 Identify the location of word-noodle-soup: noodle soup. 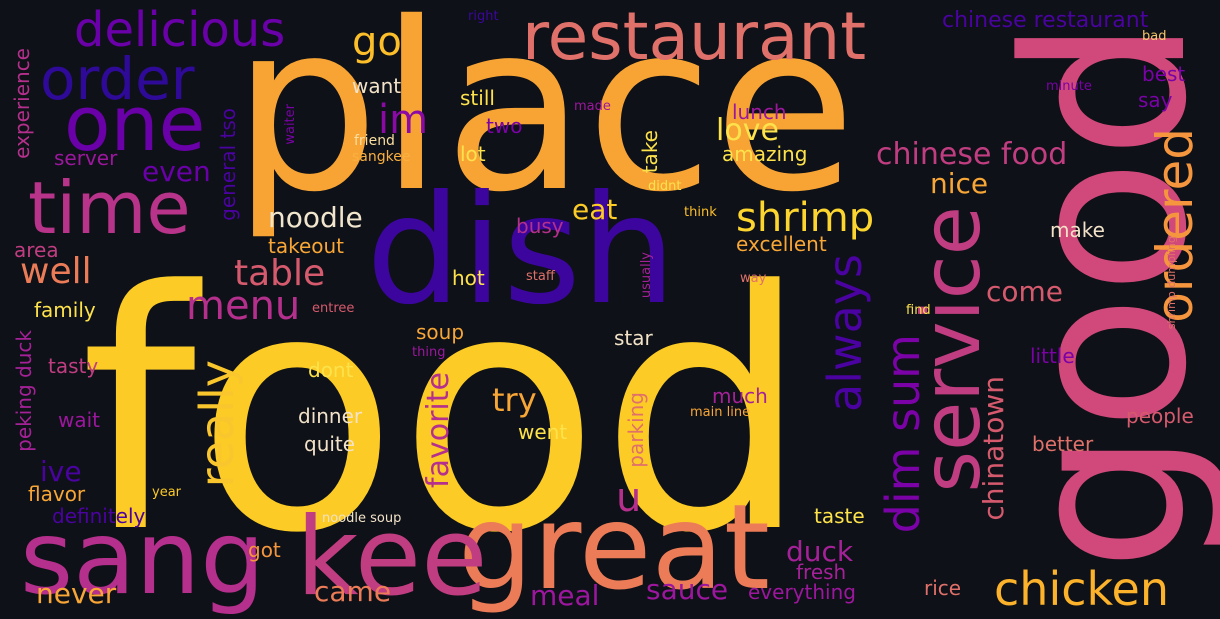
(362, 518).